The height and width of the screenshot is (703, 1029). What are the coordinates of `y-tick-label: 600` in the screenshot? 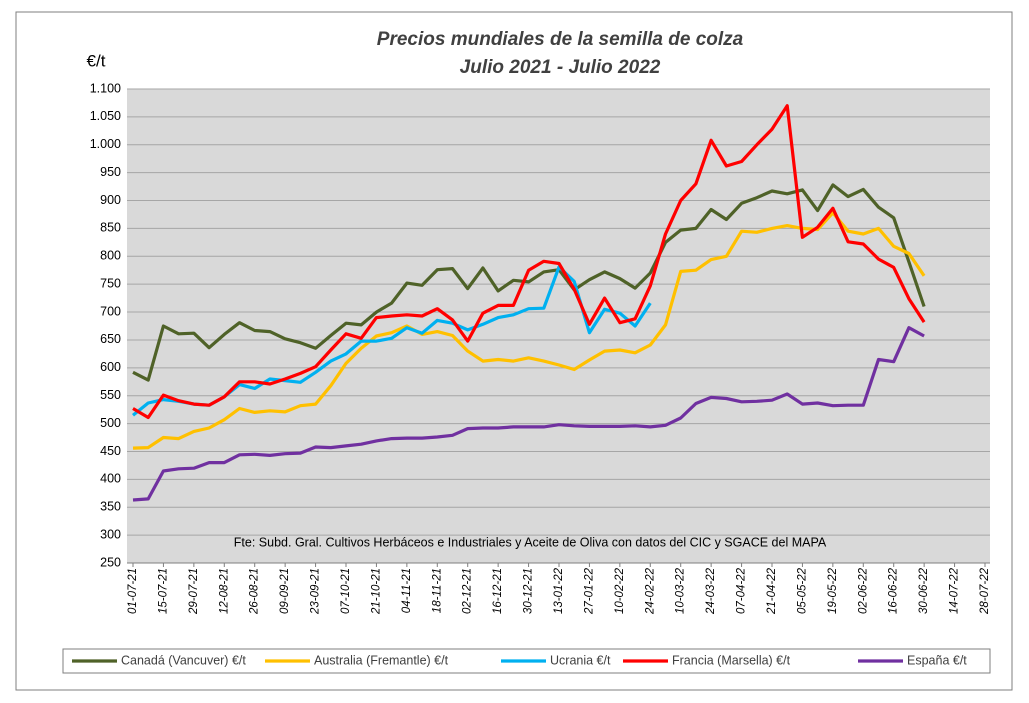 It's located at (110, 367).